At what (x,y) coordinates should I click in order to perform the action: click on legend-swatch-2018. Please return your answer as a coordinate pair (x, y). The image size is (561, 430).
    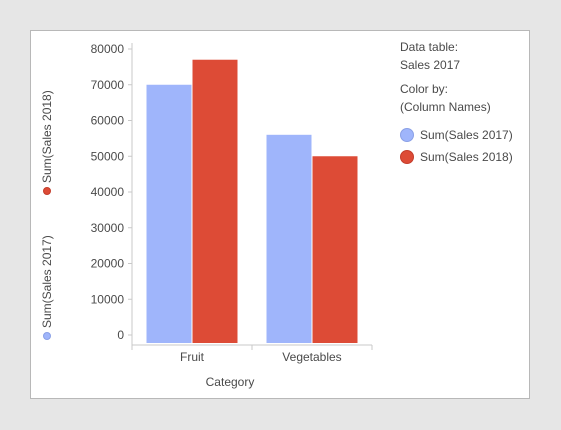
    Looking at the image, I should click on (407, 157).